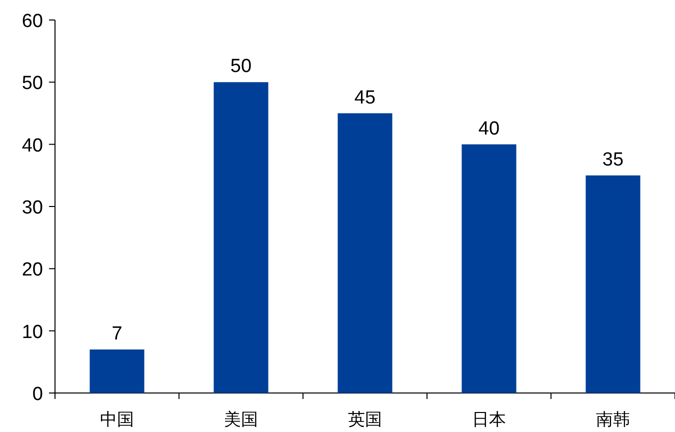 The image size is (675, 432). What do you see at coordinates (32, 145) in the screenshot?
I see `y-tick-label: 40` at bounding box center [32, 145].